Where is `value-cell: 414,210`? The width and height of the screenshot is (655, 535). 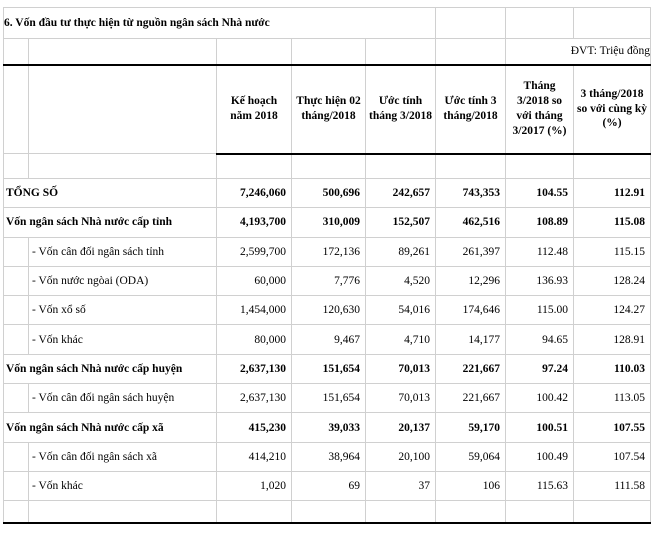 value-cell: 414,210 is located at coordinates (254, 457).